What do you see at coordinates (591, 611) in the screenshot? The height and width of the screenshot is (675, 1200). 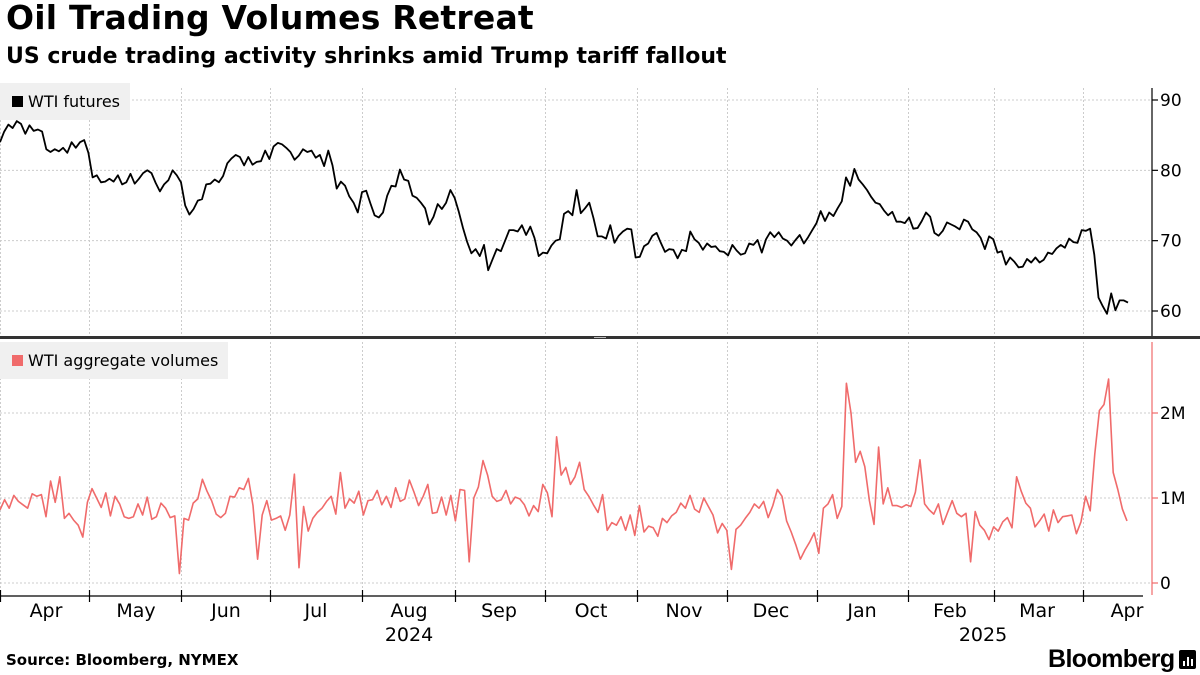 I see `x-tick-label: Oct` at bounding box center [591, 611].